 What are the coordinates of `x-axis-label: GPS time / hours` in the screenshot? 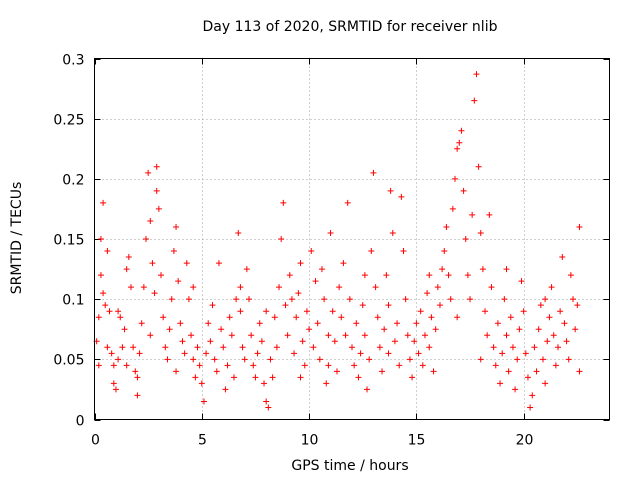 It's located at (349, 466).